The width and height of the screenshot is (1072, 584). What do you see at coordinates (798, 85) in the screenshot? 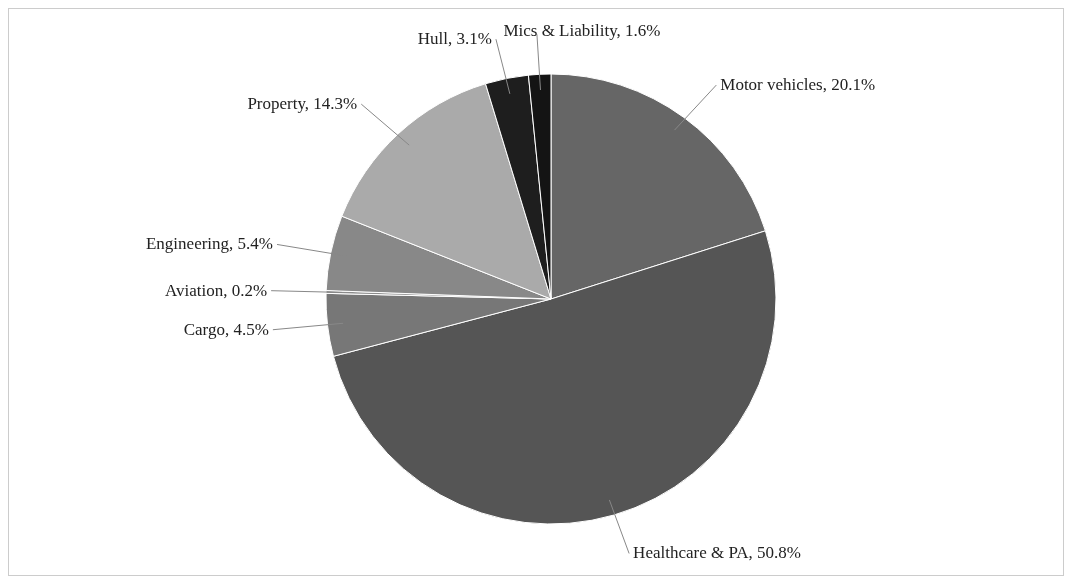
I see `slice-label: Motor vehicles, 20.1%` at bounding box center [798, 85].